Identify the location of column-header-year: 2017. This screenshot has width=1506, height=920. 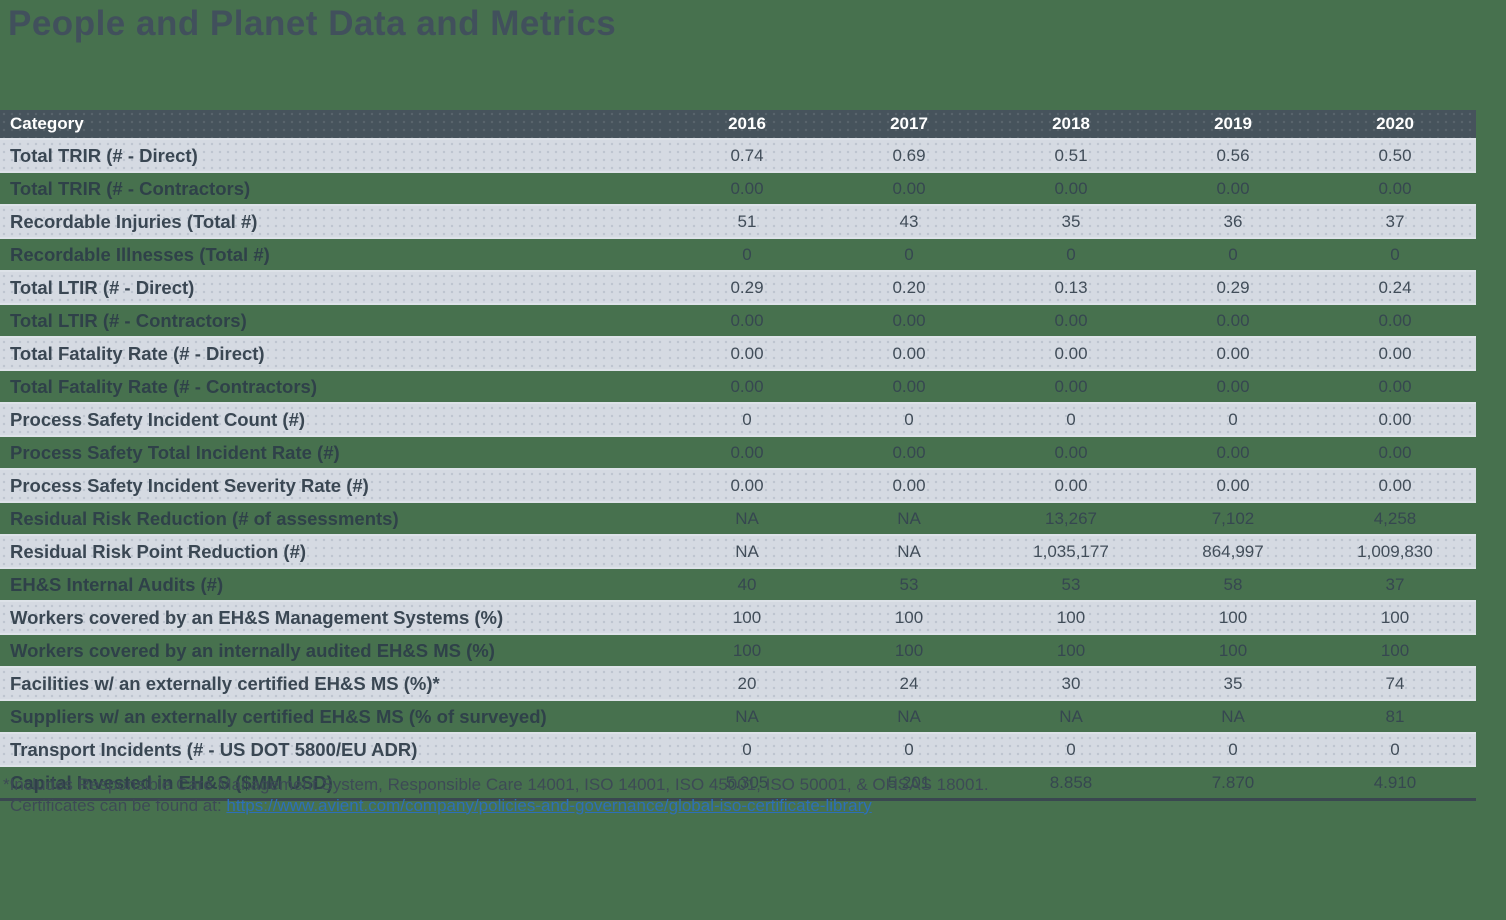
(909, 124).